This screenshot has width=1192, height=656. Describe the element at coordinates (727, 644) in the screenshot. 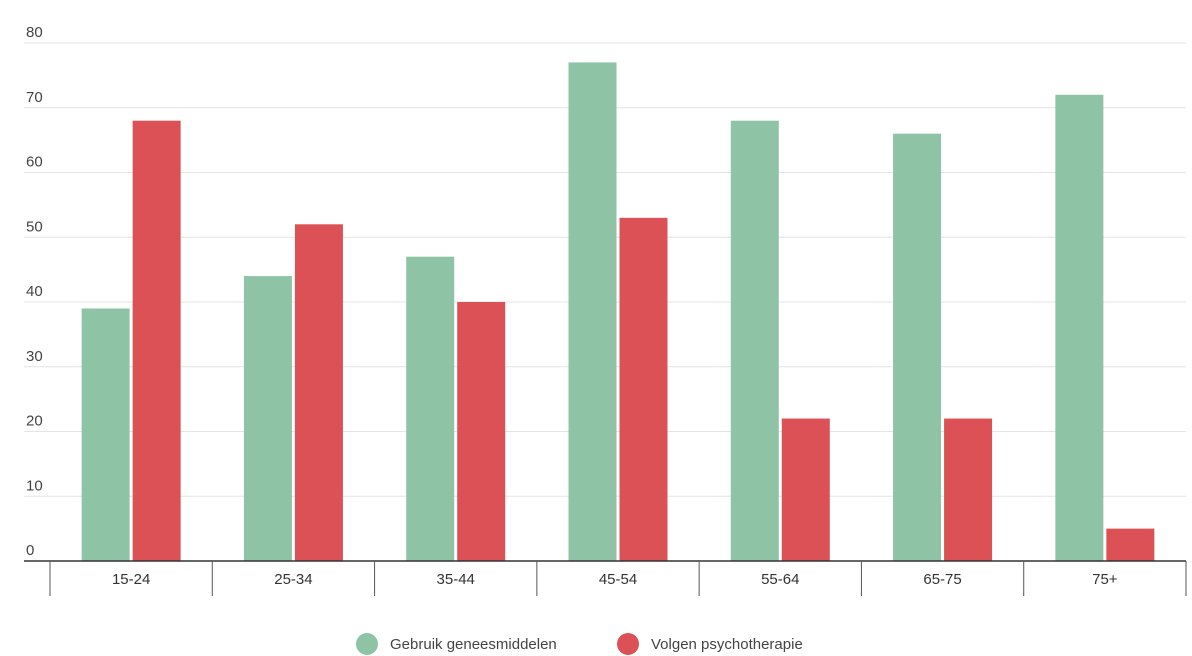

I see `legend-label: Volgen psychotherapie` at that location.